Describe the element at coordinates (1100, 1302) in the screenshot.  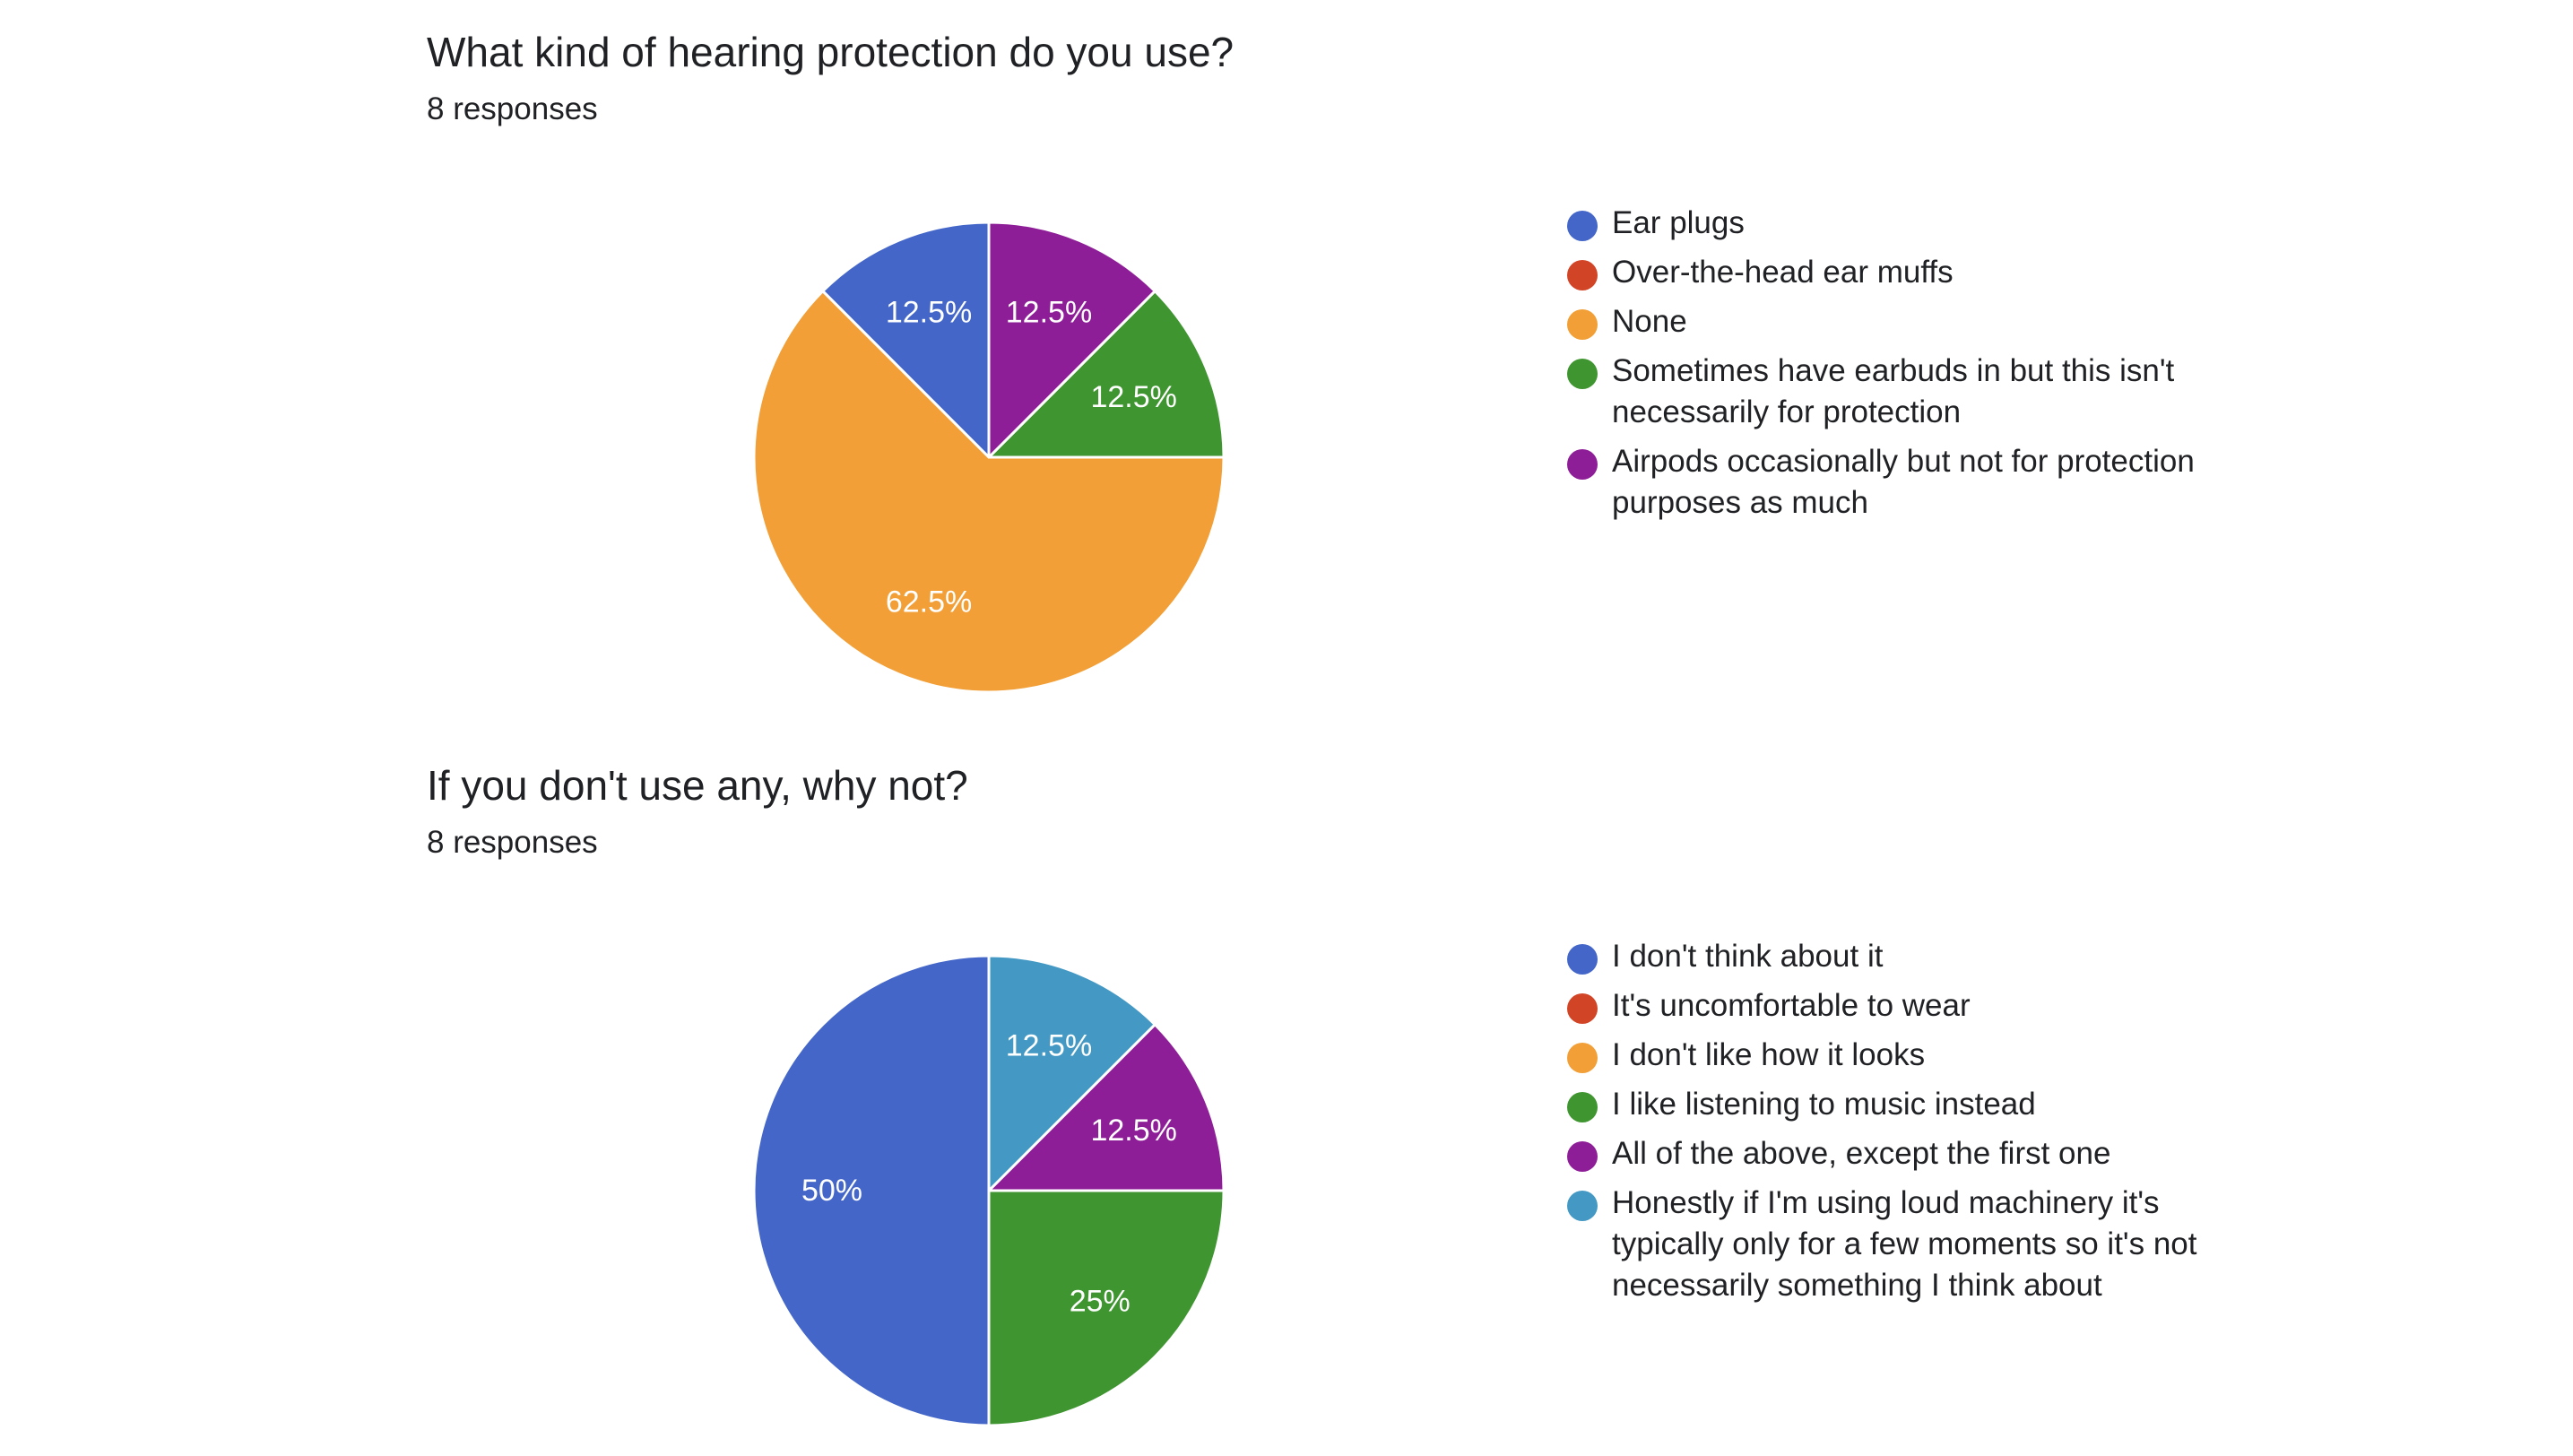
I see `slice-percentage-label: 25%` at that location.